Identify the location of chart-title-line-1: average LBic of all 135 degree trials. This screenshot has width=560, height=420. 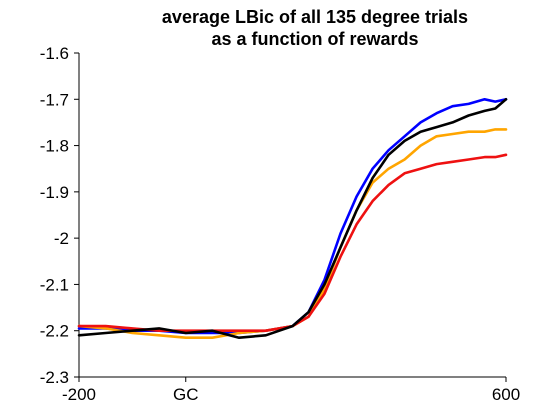
(315, 17).